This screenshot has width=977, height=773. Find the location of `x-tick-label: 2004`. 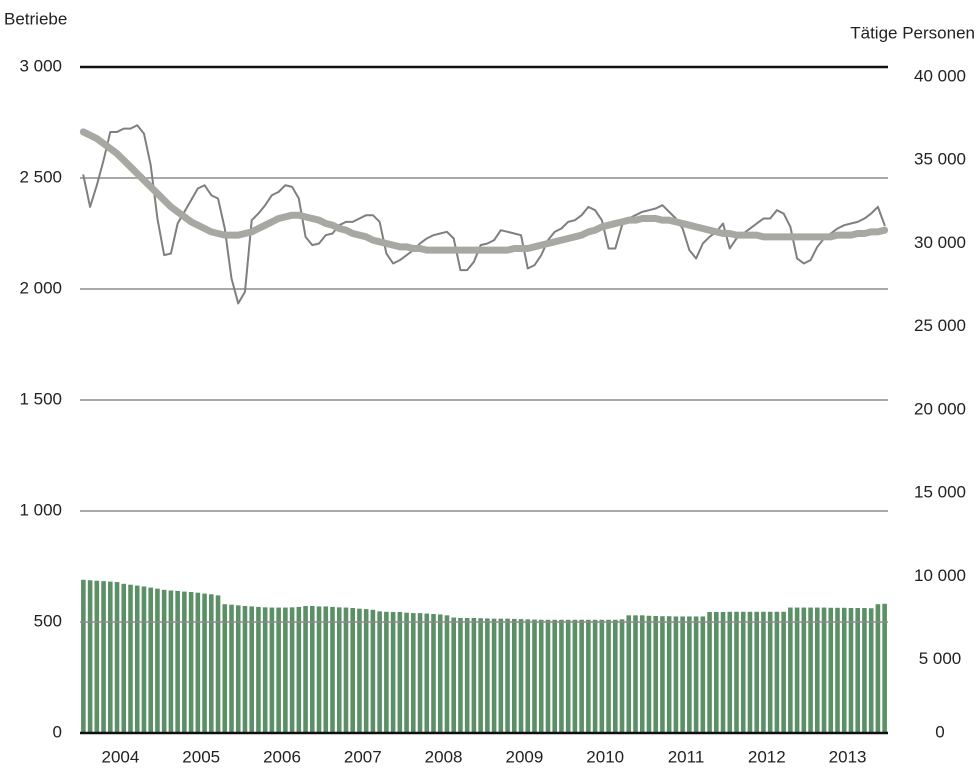

x-tick-label: 2004 is located at coordinates (120, 756).